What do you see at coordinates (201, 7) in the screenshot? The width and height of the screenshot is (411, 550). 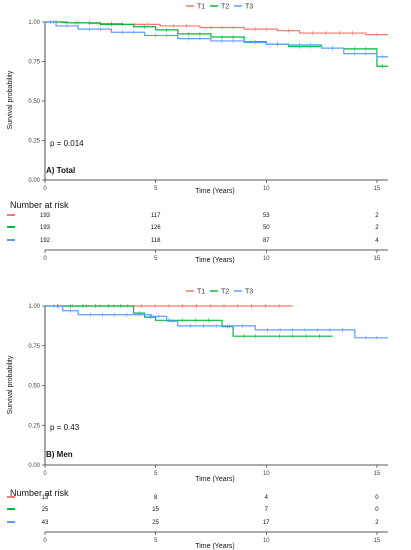 I see `legend-label-t1: T1` at bounding box center [201, 7].